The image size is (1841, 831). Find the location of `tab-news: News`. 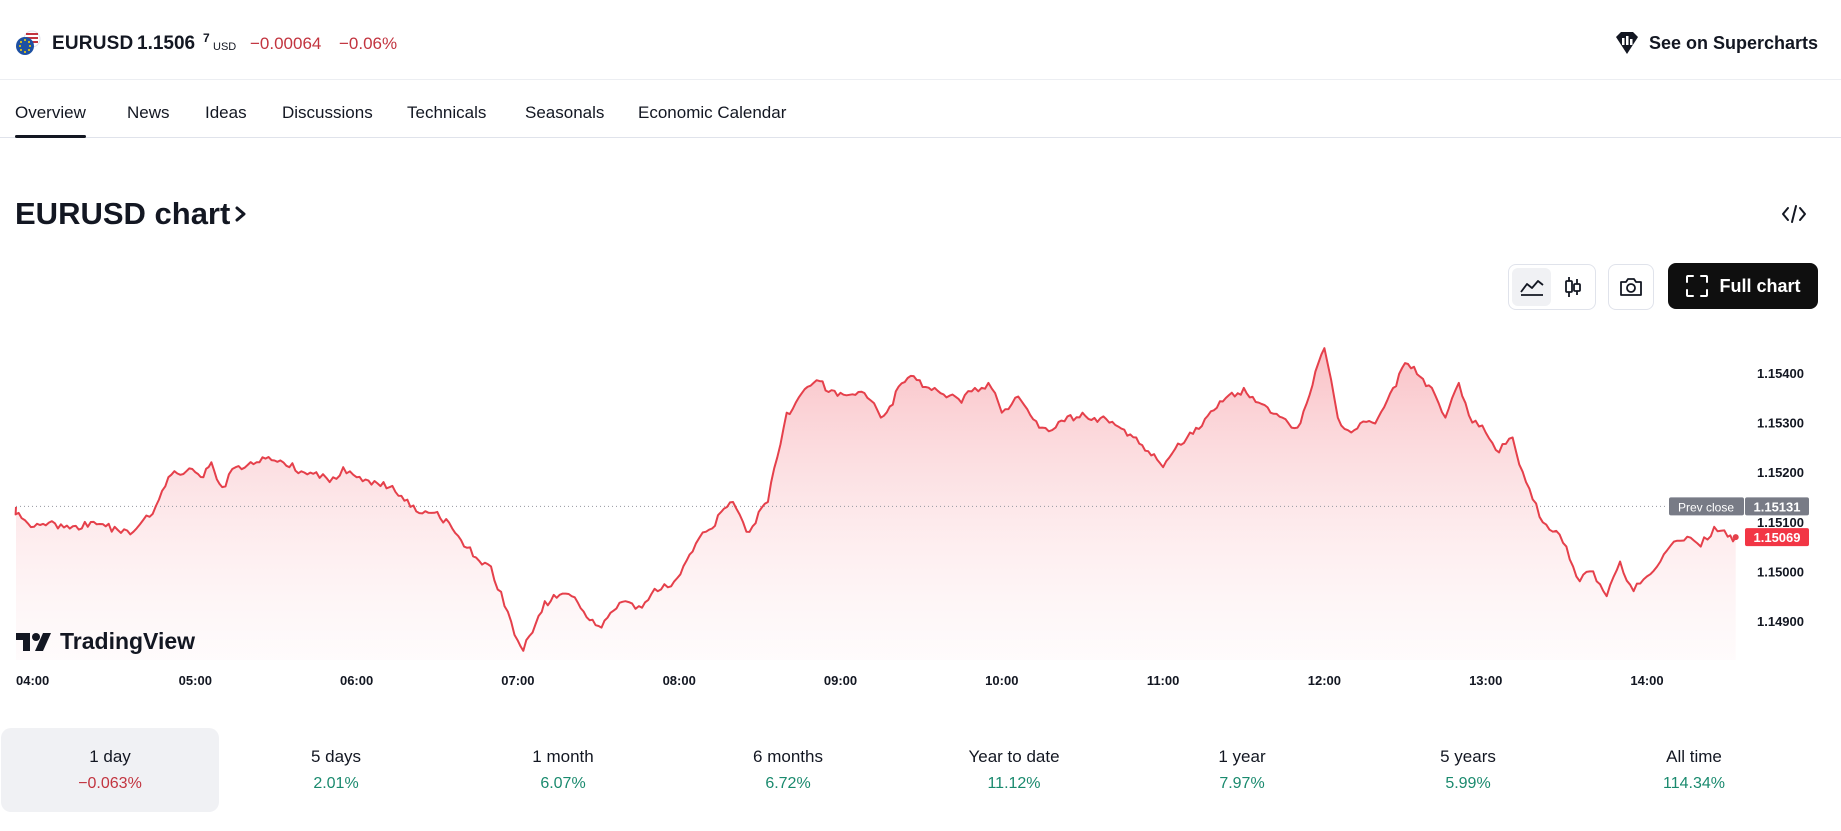

tab-news: News is located at coordinates (148, 112).